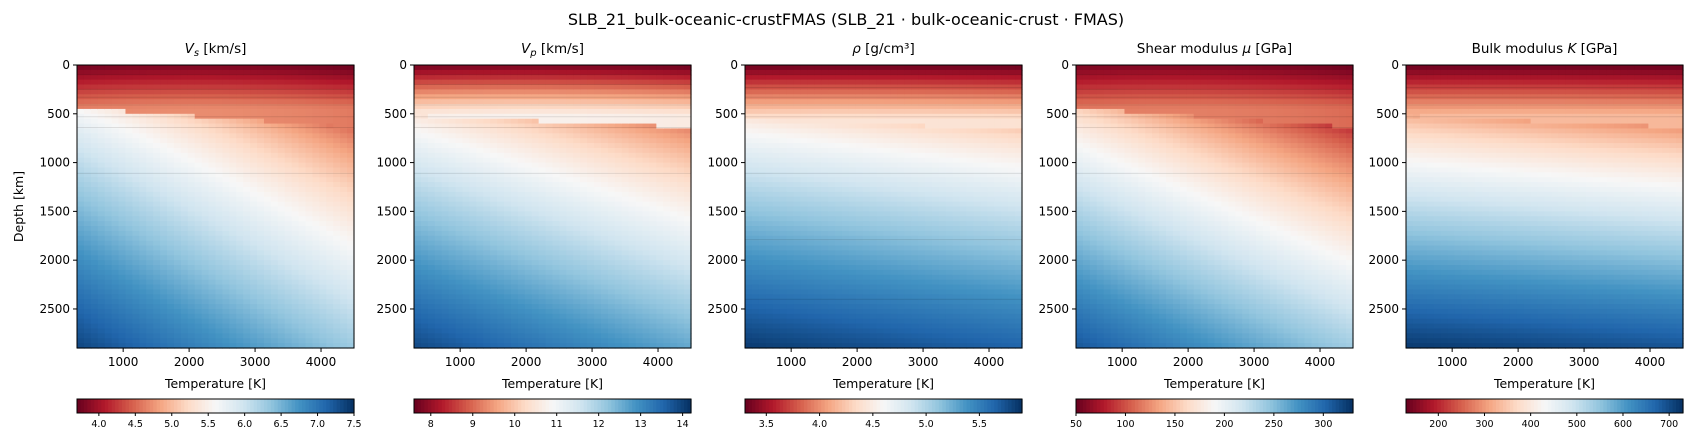  What do you see at coordinates (526, 362) in the screenshot?
I see `x-tick-label: 2000` at bounding box center [526, 362].